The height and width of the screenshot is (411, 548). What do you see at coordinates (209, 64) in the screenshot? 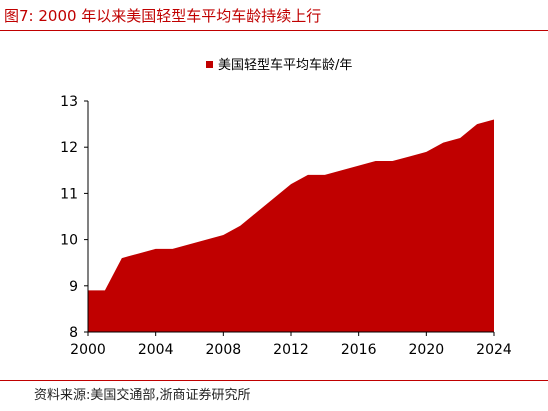
I see `legend-swatch` at bounding box center [209, 64].